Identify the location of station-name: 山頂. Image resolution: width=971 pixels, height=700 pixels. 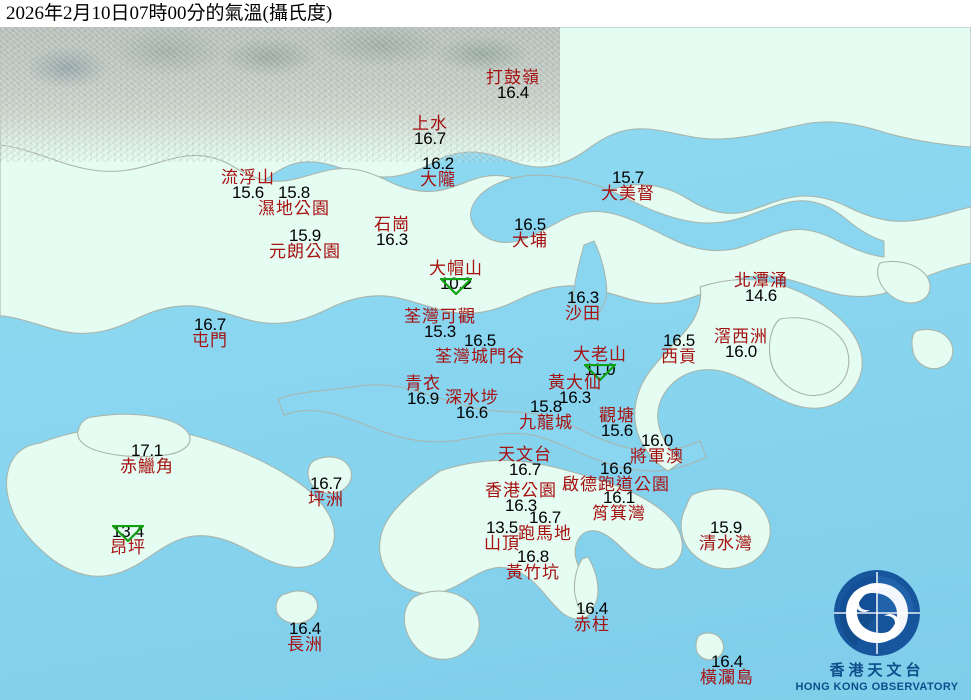
(502, 543).